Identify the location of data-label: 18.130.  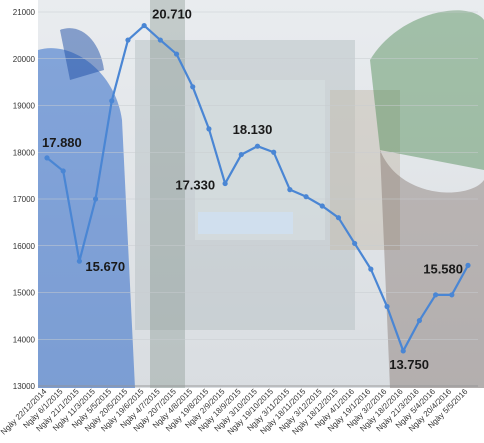
(253, 129).